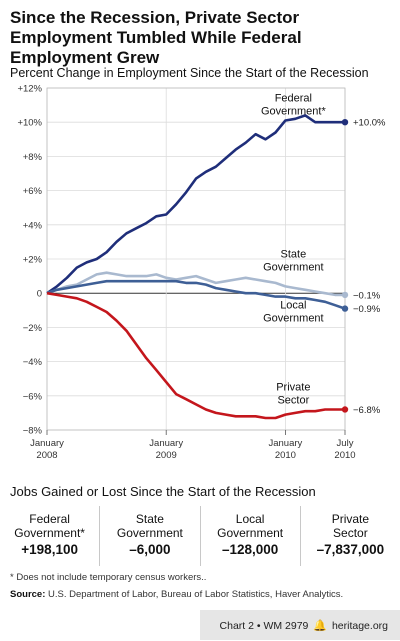 The height and width of the screenshot is (641, 400). Describe the element at coordinates (29, 123) in the screenshot. I see `y-tick-label: +10%` at that location.